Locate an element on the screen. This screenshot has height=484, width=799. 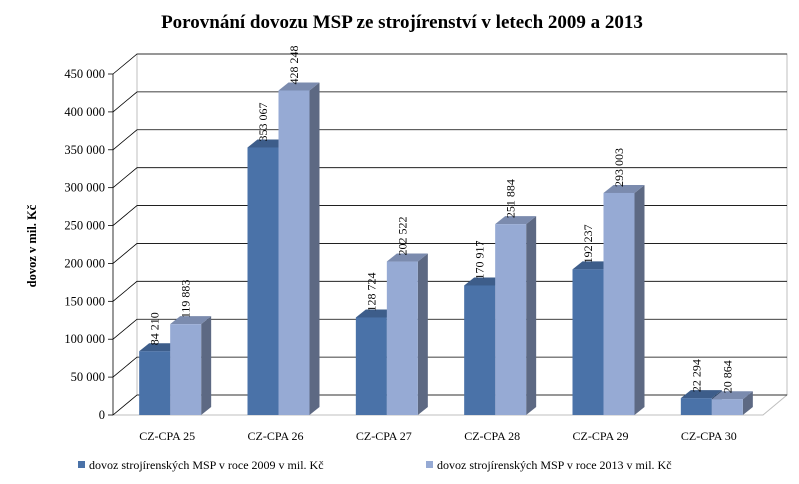
x-category-label: CZ-CPA 29 is located at coordinates (601, 436).